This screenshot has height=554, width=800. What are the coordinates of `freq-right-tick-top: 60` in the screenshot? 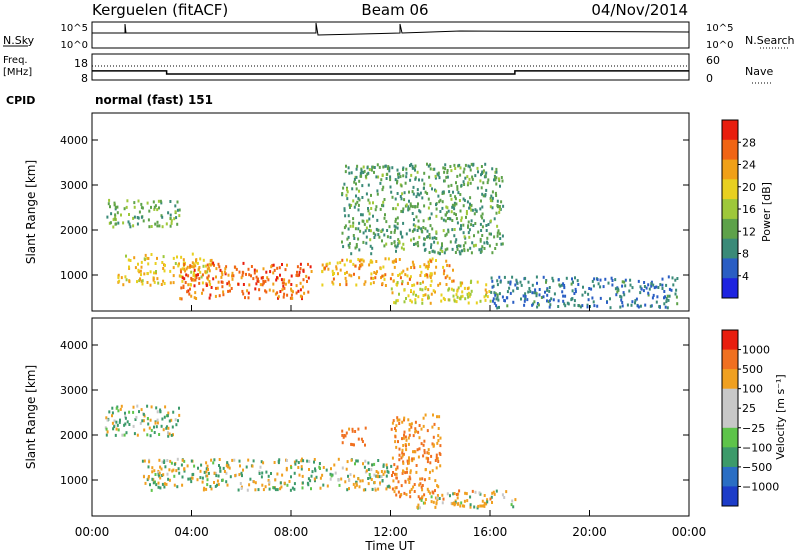 It's located at (713, 60).